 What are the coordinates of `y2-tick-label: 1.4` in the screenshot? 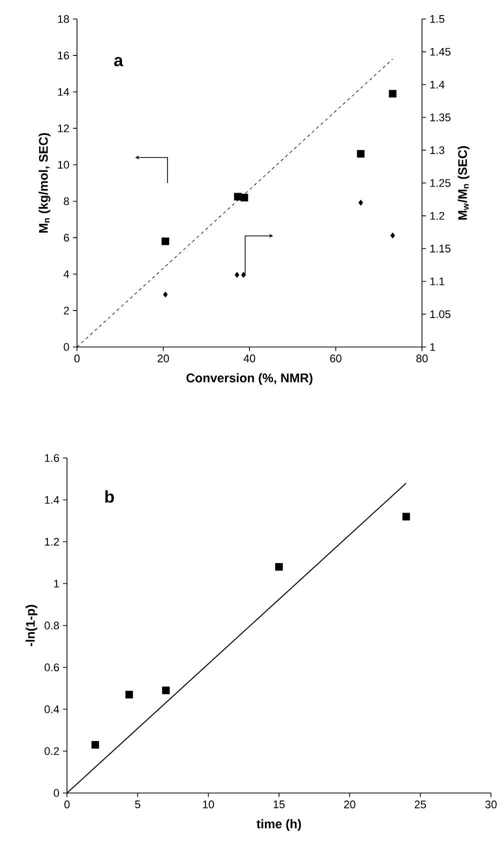 It's located at (437, 84).